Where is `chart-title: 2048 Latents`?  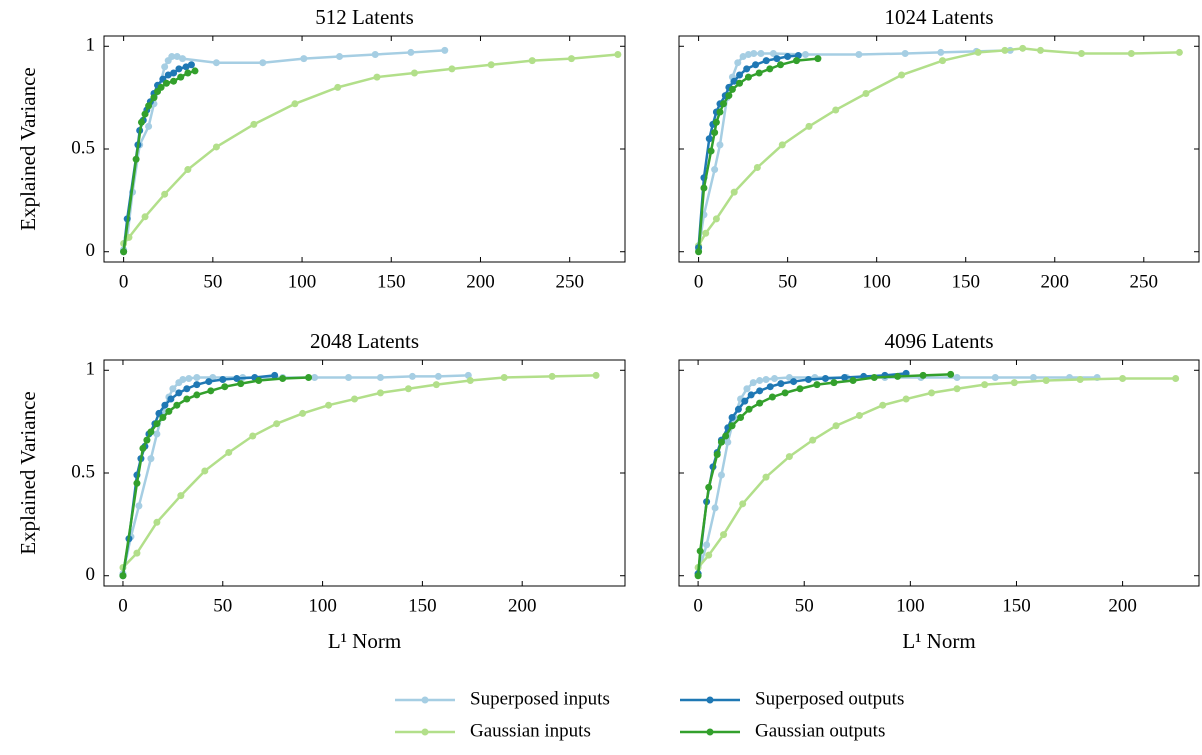 chart-title: 2048 Latents is located at coordinates (364, 341).